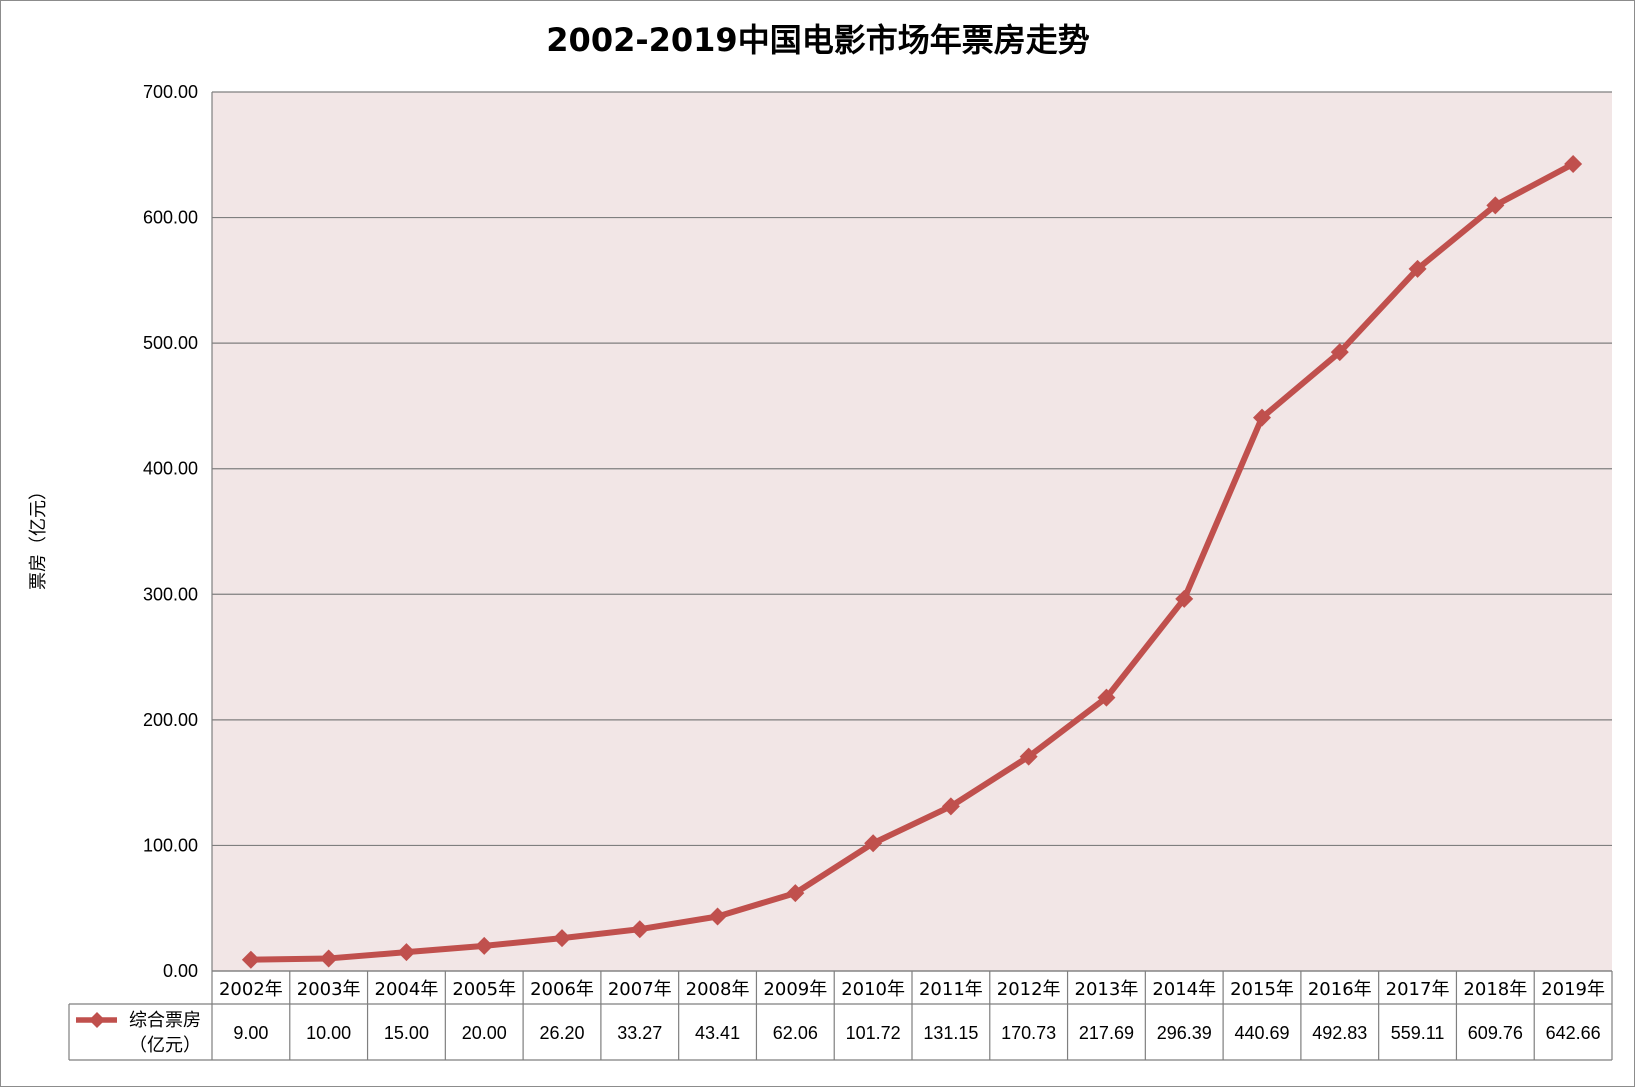 Image resolution: width=1635 pixels, height=1088 pixels. Describe the element at coordinates (1495, 989) in the screenshot. I see `x-category-label: 2018年` at that location.